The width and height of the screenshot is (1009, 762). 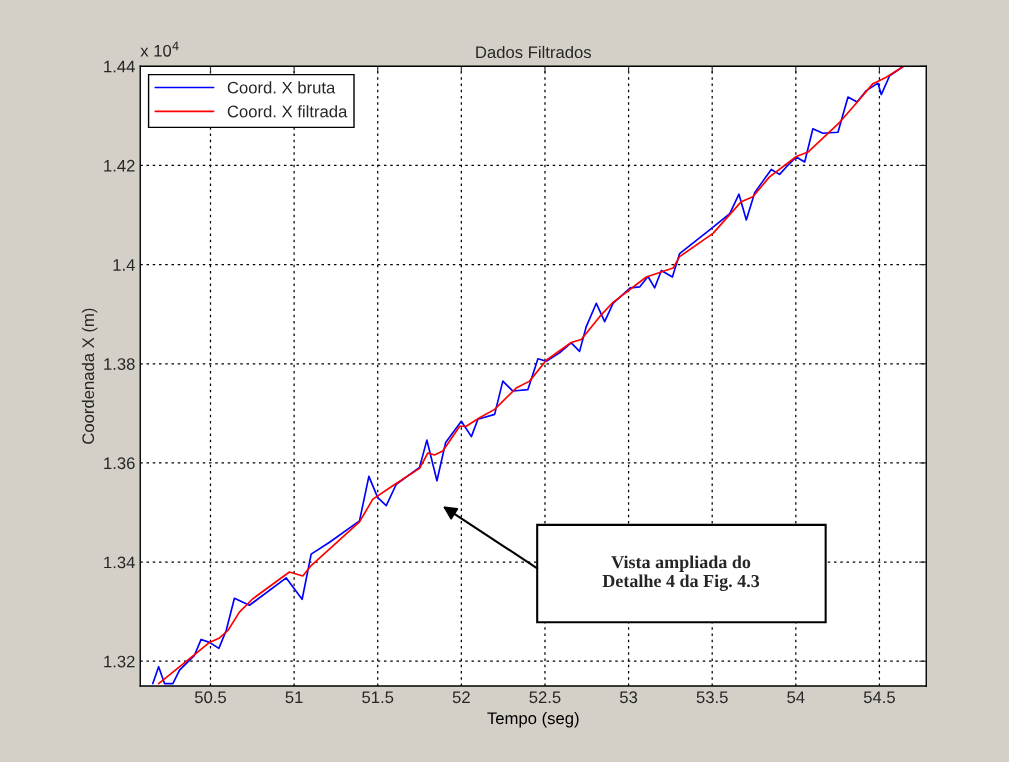 I want to click on y-tick-label: 1.34, so click(x=119, y=562).